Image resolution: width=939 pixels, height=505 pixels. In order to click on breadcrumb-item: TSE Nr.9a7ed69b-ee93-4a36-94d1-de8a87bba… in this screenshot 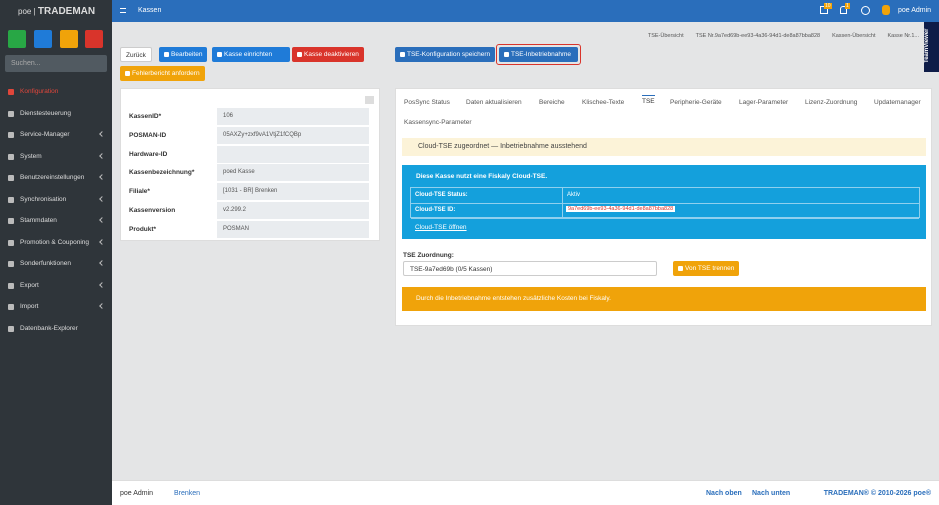, I will do `click(758, 36)`.